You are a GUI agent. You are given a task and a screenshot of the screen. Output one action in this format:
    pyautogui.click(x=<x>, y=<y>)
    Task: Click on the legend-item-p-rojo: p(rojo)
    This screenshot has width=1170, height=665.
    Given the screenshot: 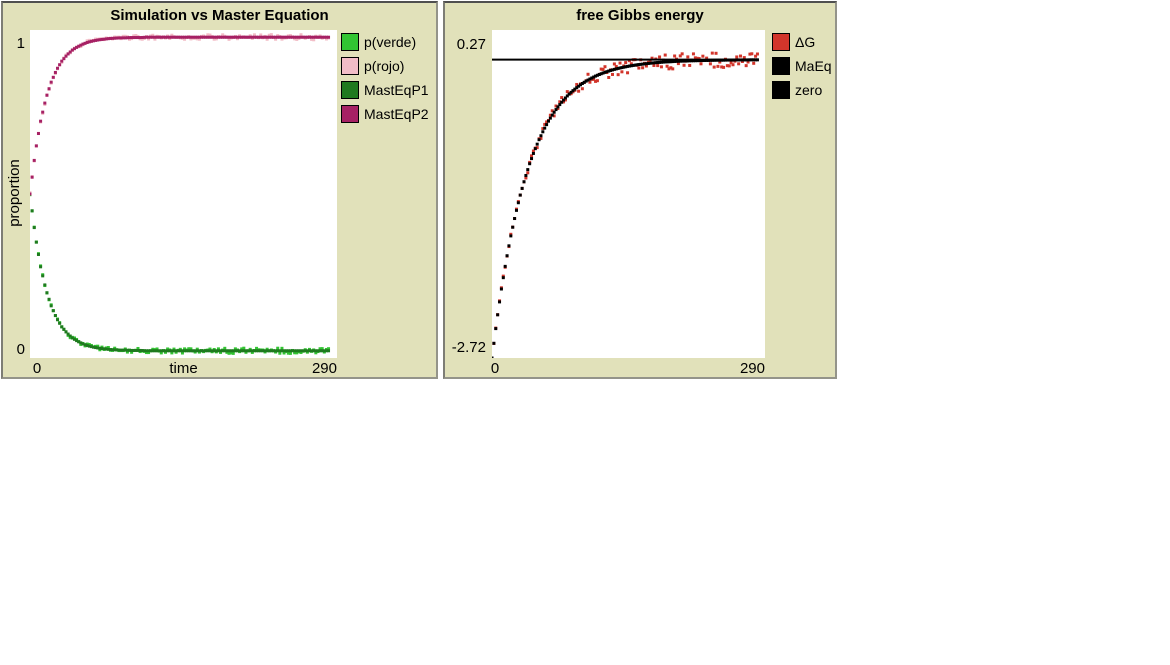 What is the action you would take?
    pyautogui.click(x=385, y=66)
    